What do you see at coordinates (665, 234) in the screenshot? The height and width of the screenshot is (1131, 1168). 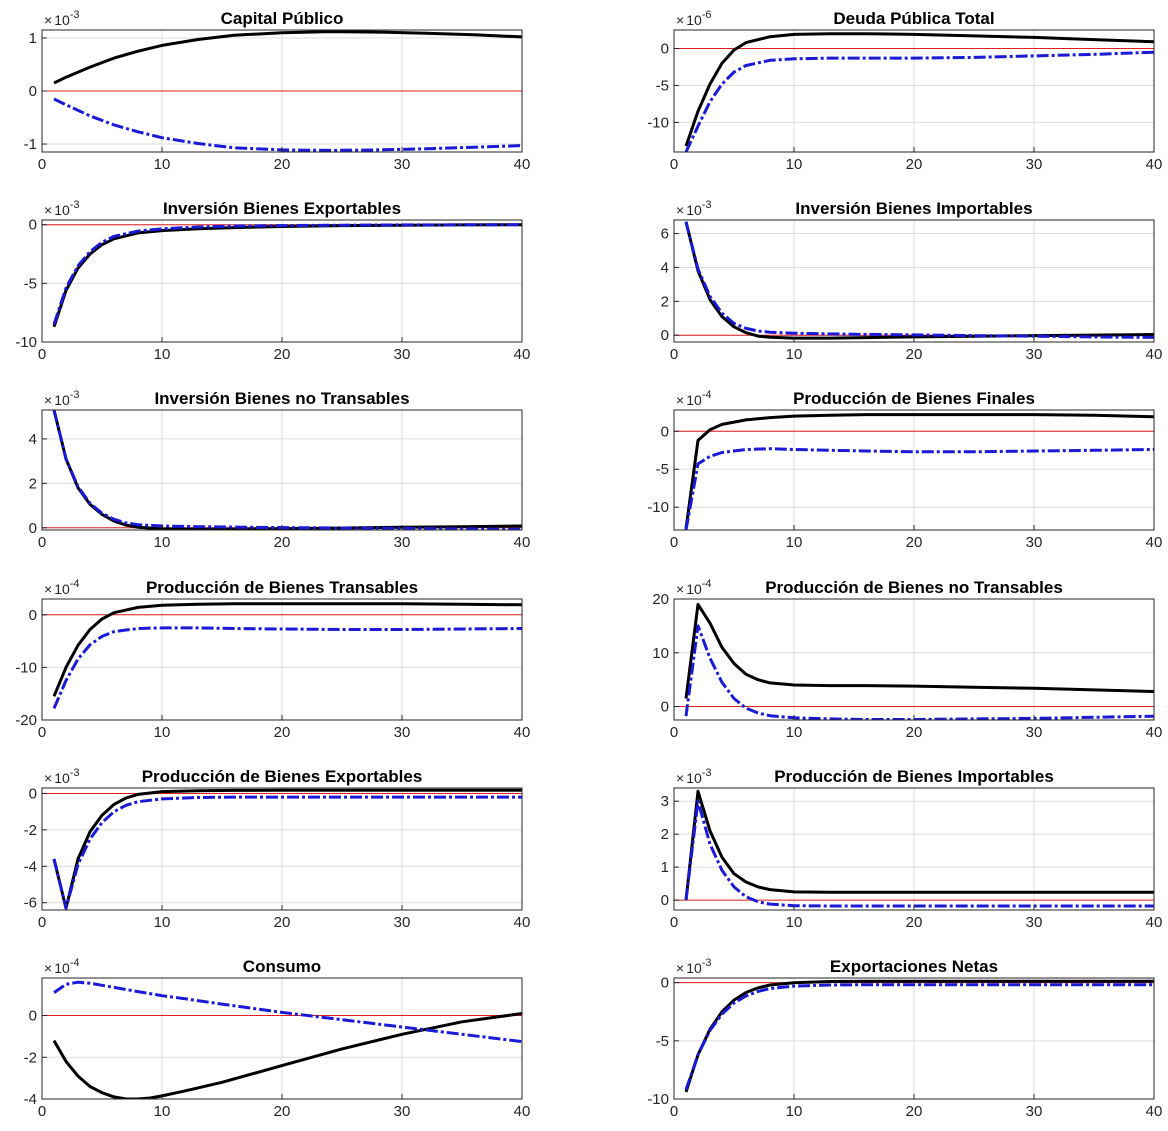 I see `y-tick-label: 6` at bounding box center [665, 234].